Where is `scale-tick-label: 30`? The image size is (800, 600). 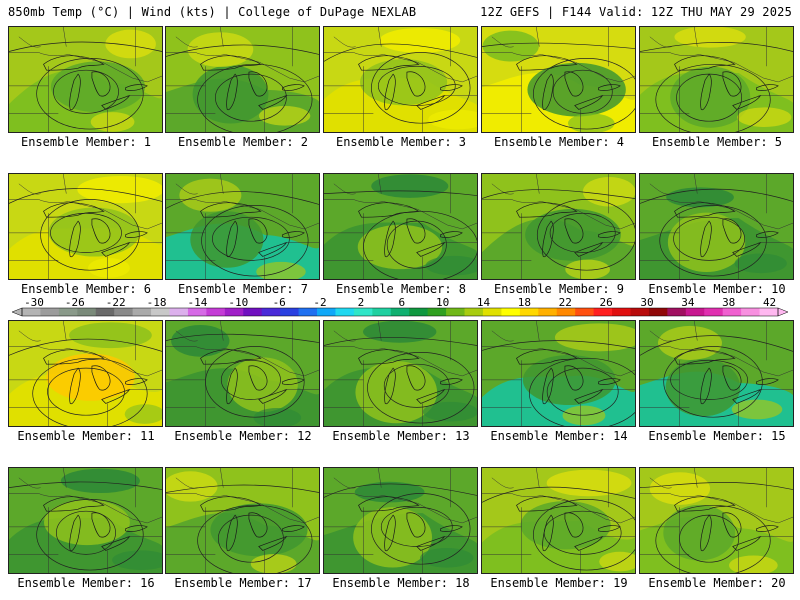 scale-tick-label: 30 is located at coordinates (646, 303).